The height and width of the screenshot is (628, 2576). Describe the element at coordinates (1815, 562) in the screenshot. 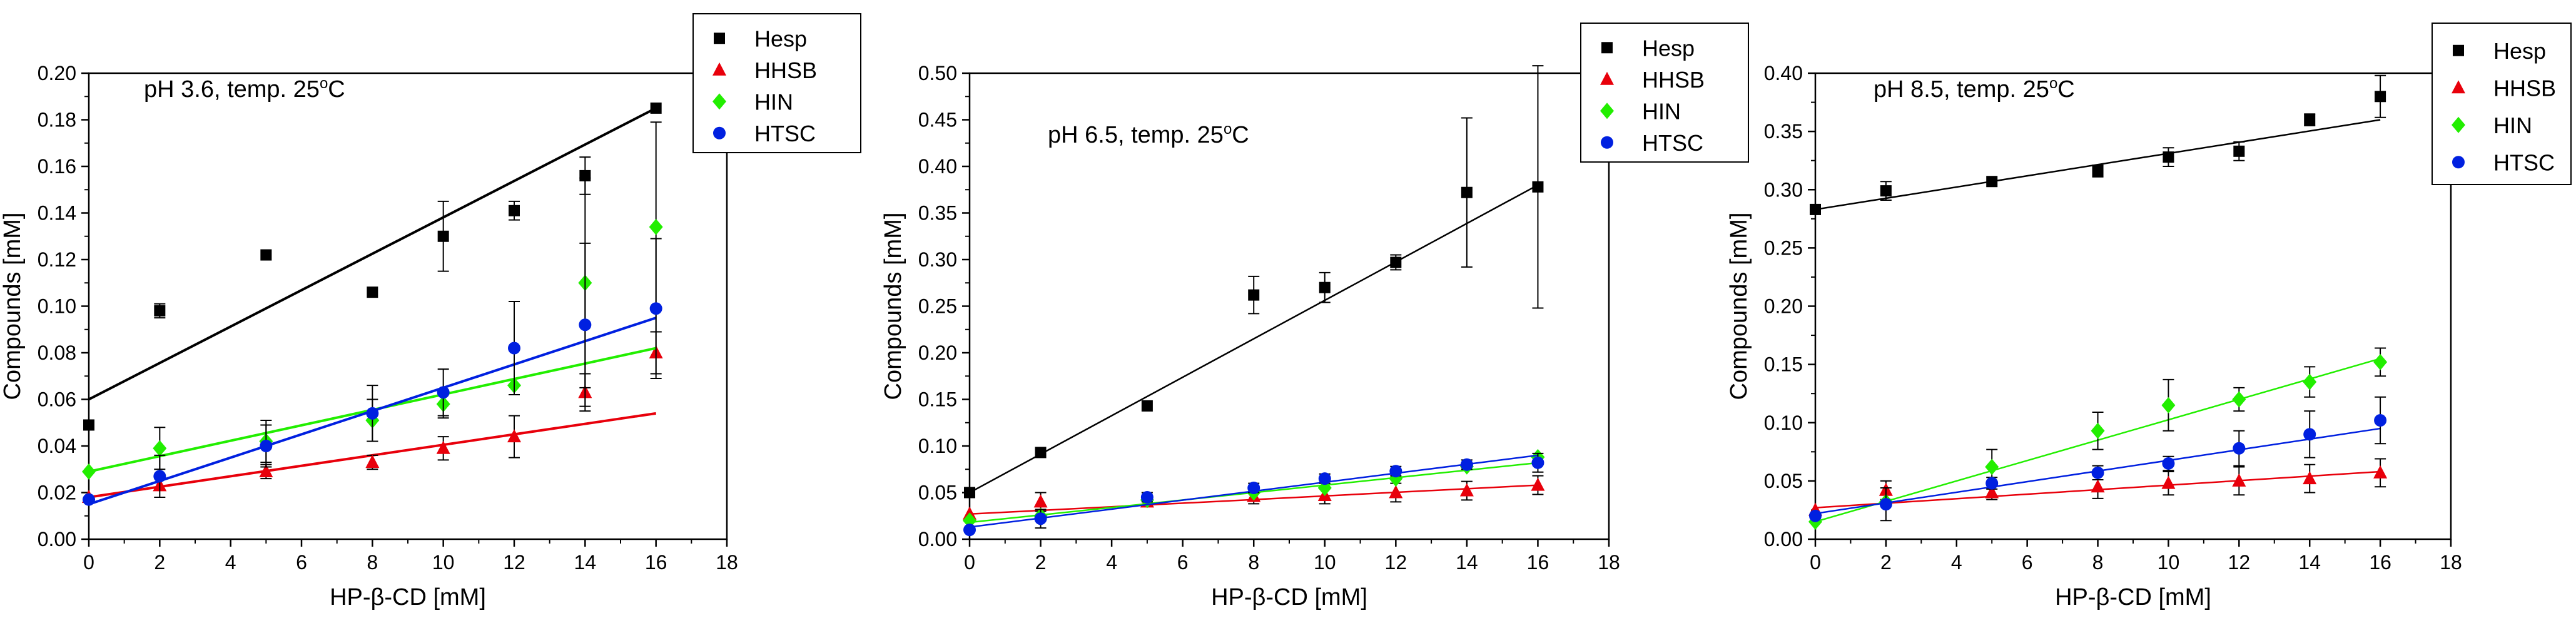

I see `x-tick-label: 0` at that location.